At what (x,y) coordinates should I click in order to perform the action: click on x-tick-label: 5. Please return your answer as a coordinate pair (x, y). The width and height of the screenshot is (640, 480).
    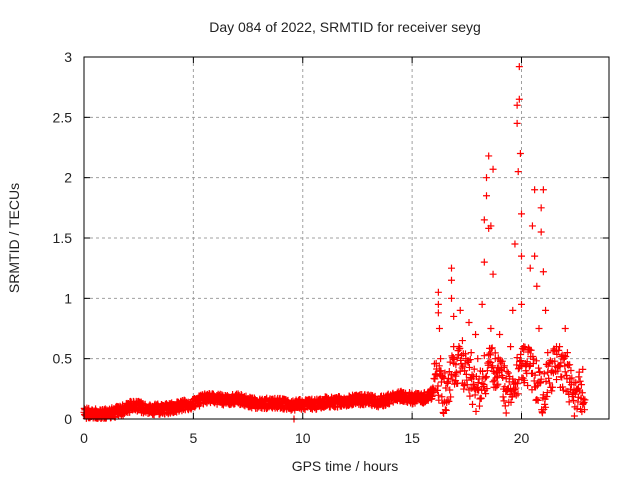
    Looking at the image, I should click on (193, 438).